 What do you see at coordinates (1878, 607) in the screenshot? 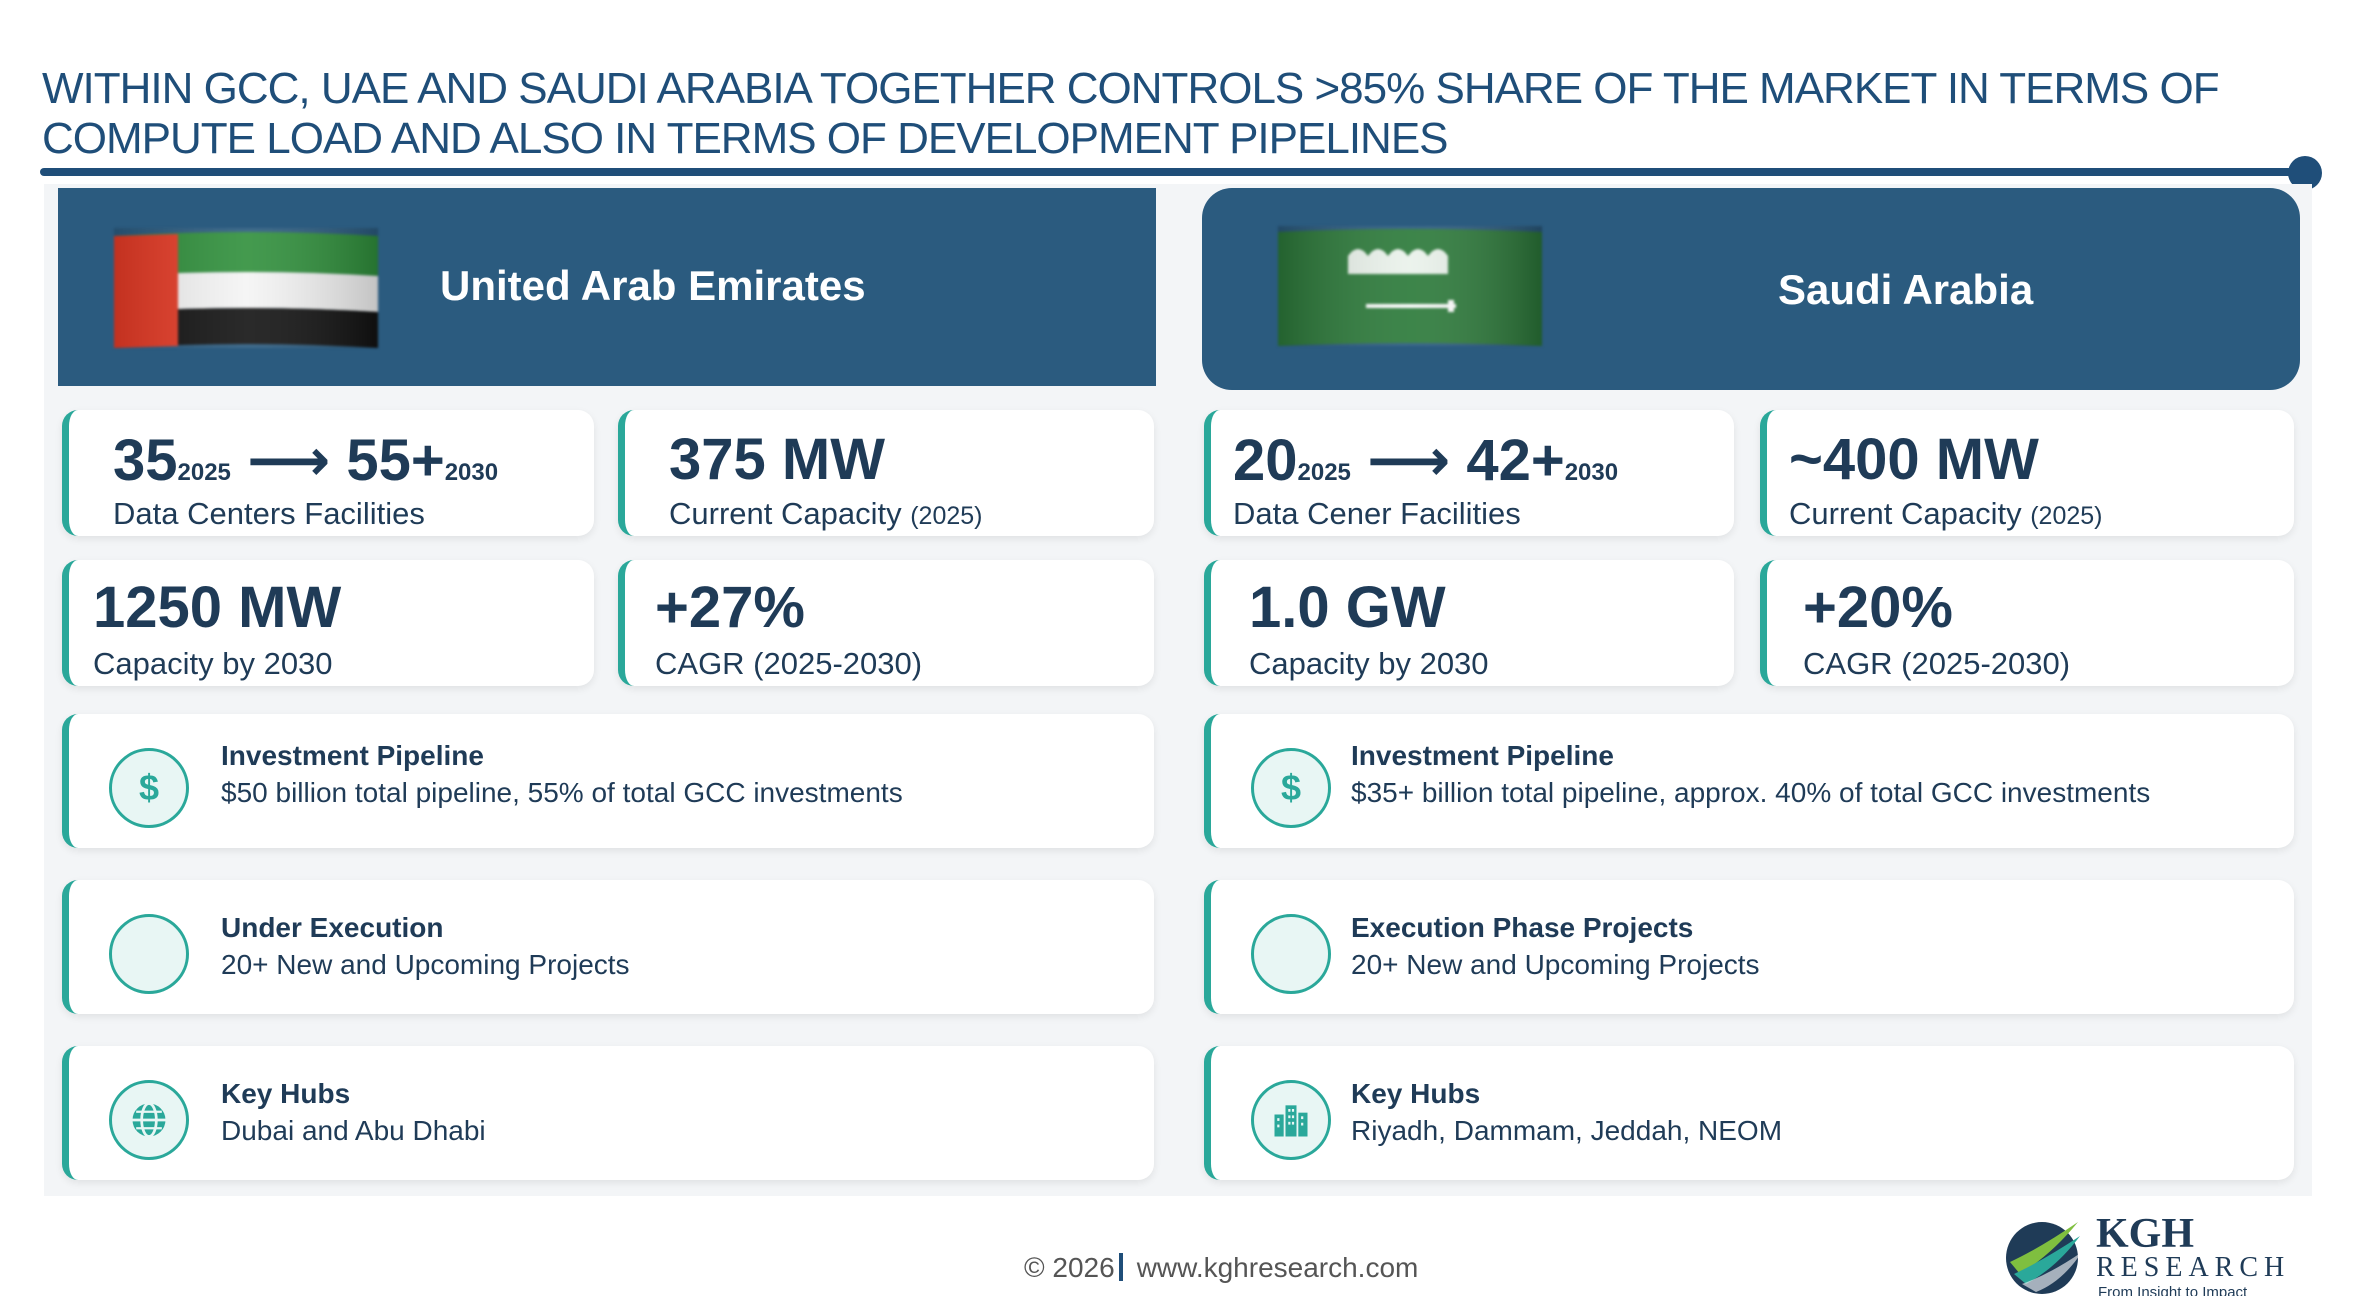
I see `saudi-cagr-value: +20%` at bounding box center [1878, 607].